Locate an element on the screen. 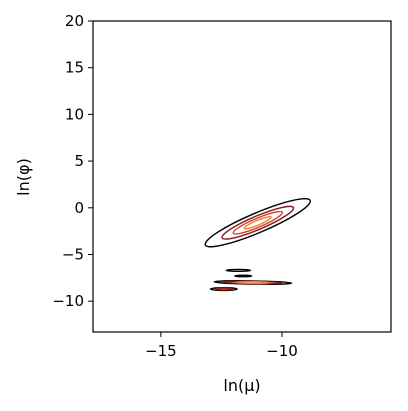 The width and height of the screenshot is (408, 411). y-tick-label: −10 is located at coordinates (68, 301).